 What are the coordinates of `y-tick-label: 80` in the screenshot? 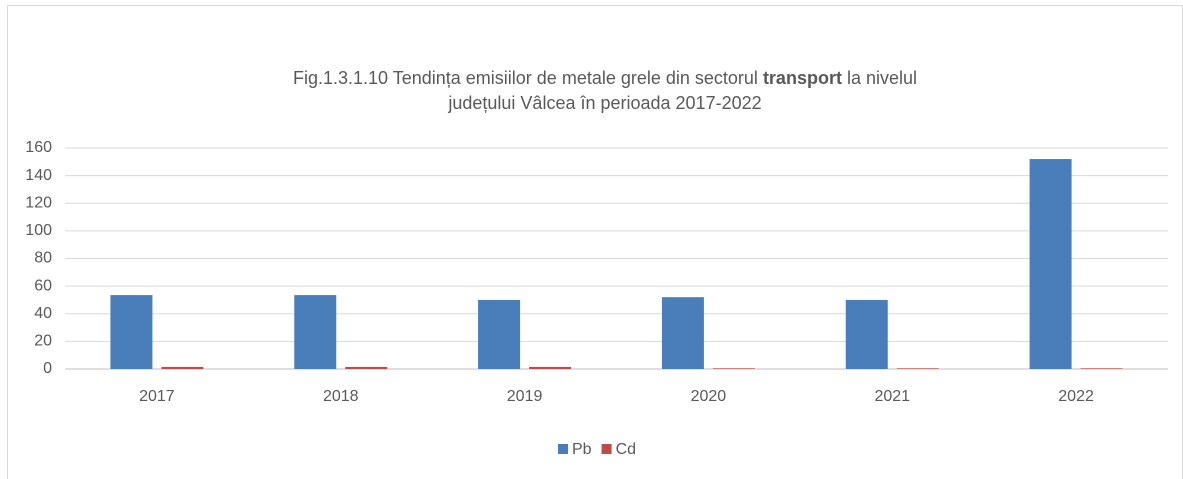 It's located at (43, 258).